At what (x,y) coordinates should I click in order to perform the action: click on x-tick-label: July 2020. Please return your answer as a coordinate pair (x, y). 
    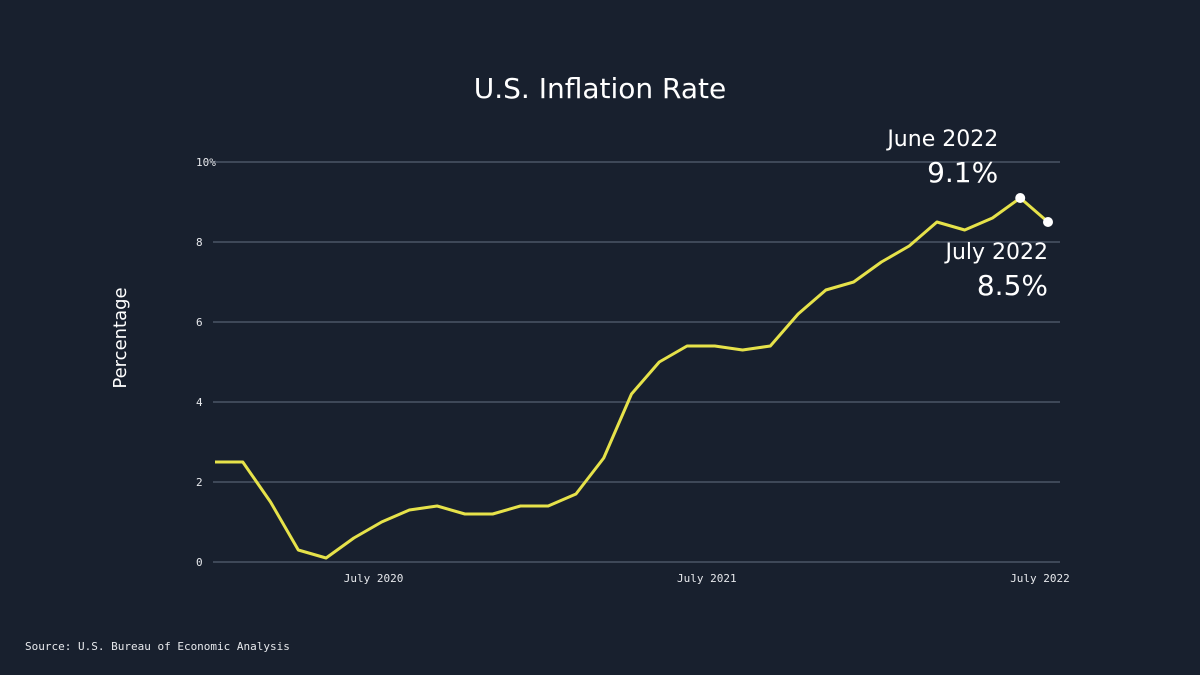
    Looking at the image, I should click on (374, 578).